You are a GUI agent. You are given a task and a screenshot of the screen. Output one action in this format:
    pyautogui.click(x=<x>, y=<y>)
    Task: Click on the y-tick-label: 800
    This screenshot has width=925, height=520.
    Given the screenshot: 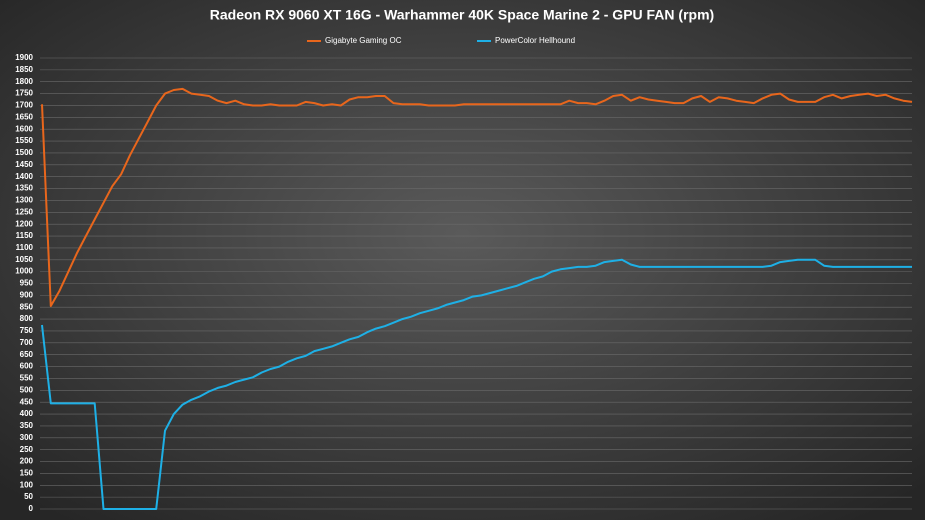 What is the action you would take?
    pyautogui.click(x=27, y=318)
    